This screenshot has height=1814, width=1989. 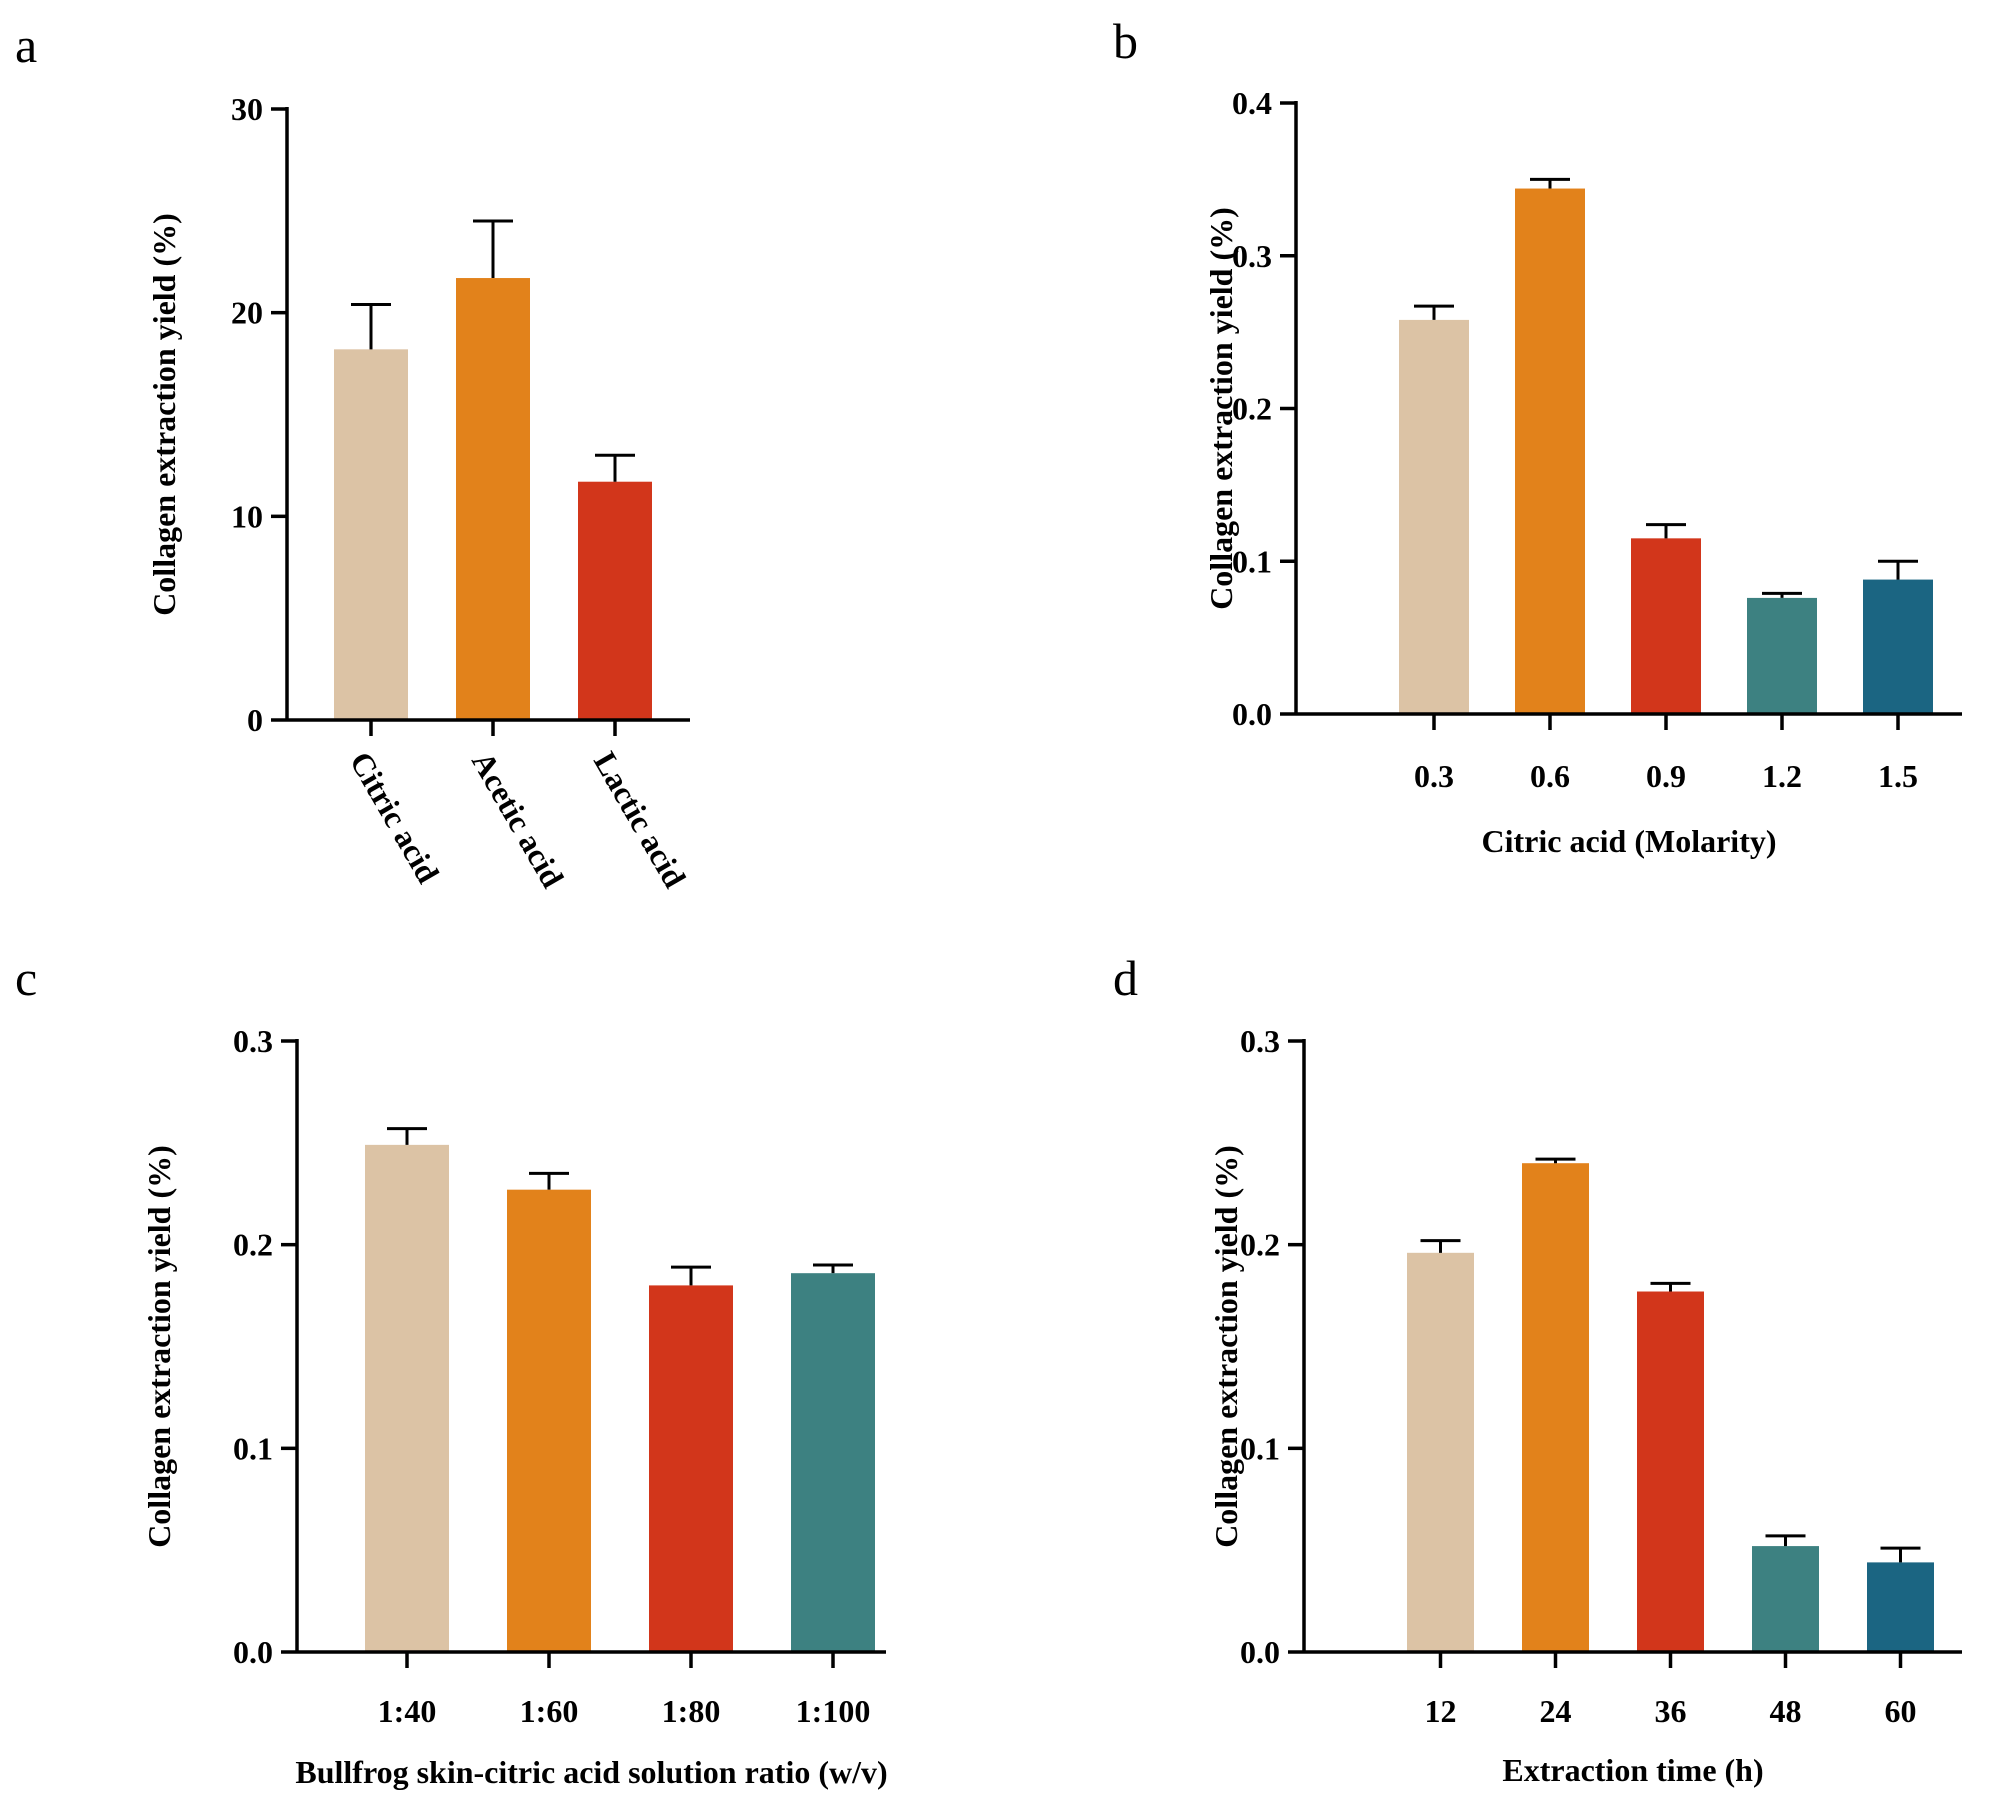 What do you see at coordinates (26, 978) in the screenshot?
I see `panel-label: c` at bounding box center [26, 978].